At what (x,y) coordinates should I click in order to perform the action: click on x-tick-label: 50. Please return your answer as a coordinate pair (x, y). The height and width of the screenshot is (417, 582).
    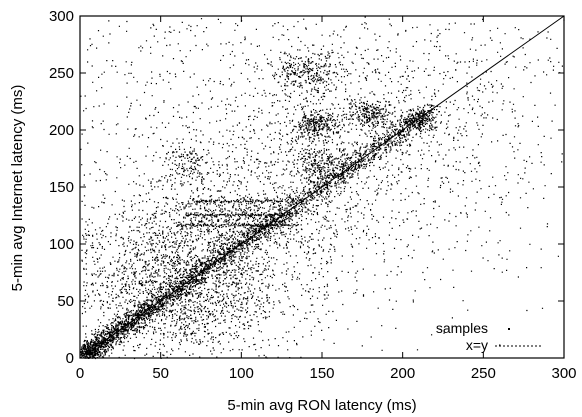
    Looking at the image, I should click on (160, 373).